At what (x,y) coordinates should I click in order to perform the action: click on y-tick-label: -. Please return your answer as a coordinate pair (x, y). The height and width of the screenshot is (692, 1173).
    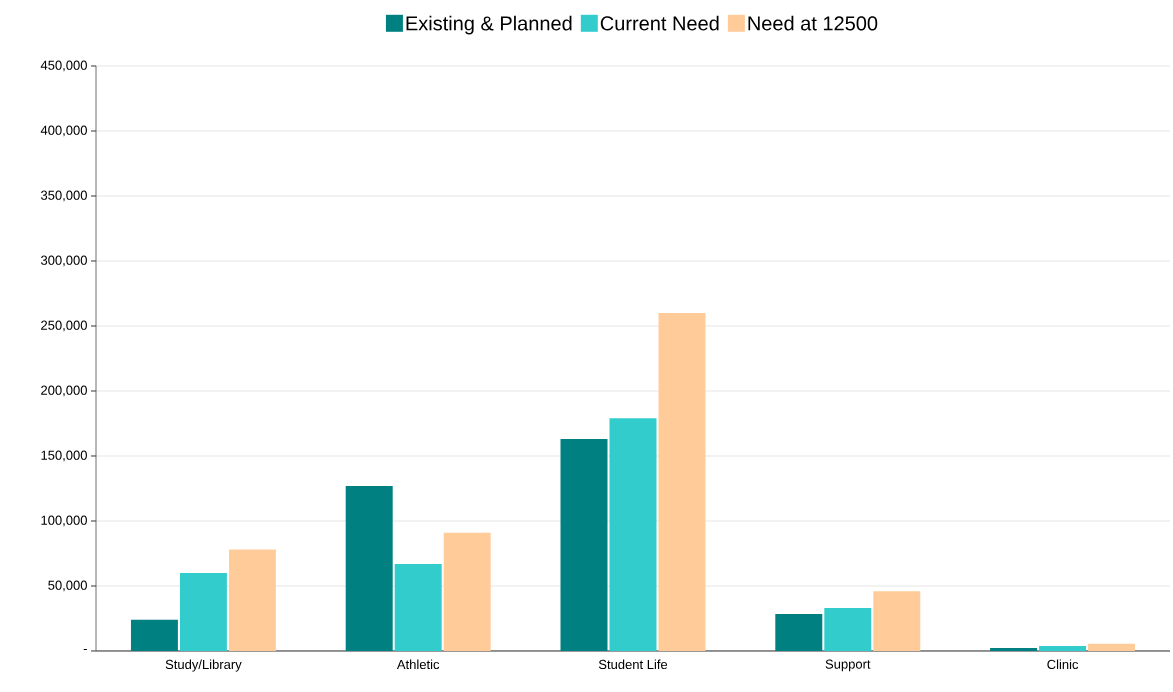
    Looking at the image, I should click on (85, 650).